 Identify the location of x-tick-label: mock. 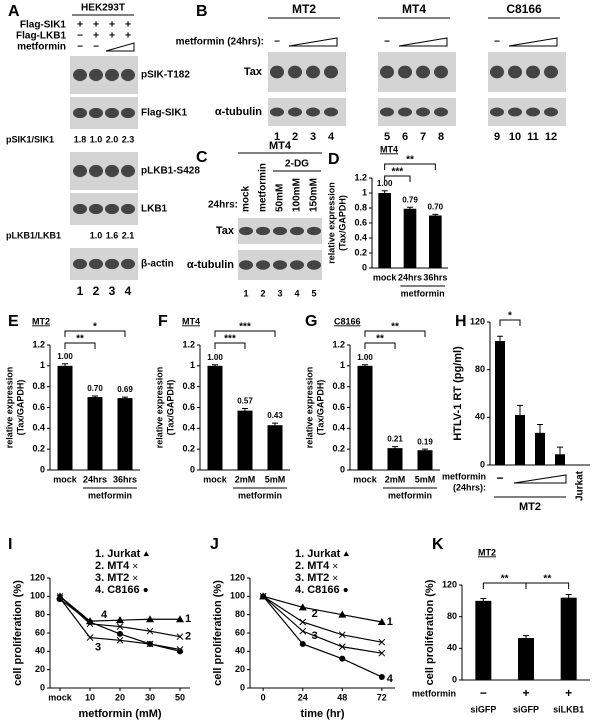
(65, 479).